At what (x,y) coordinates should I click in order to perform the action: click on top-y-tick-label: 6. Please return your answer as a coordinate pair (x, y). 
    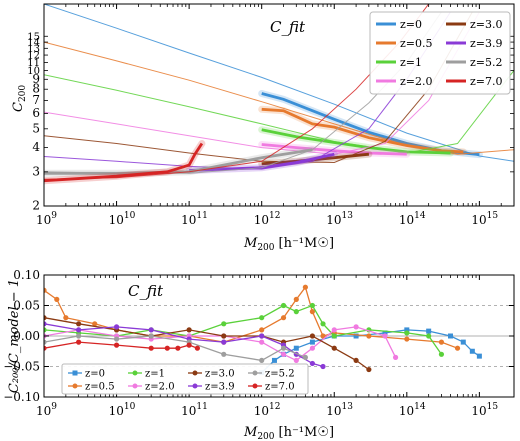
    Looking at the image, I should click on (36, 113).